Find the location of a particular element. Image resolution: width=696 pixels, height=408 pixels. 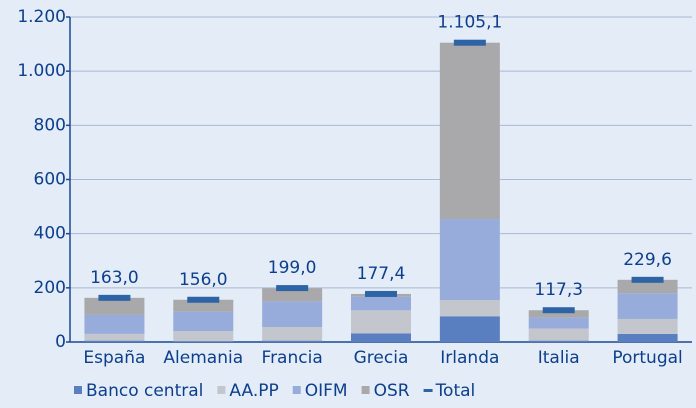

x-tick-label: Alemania is located at coordinates (203, 358).